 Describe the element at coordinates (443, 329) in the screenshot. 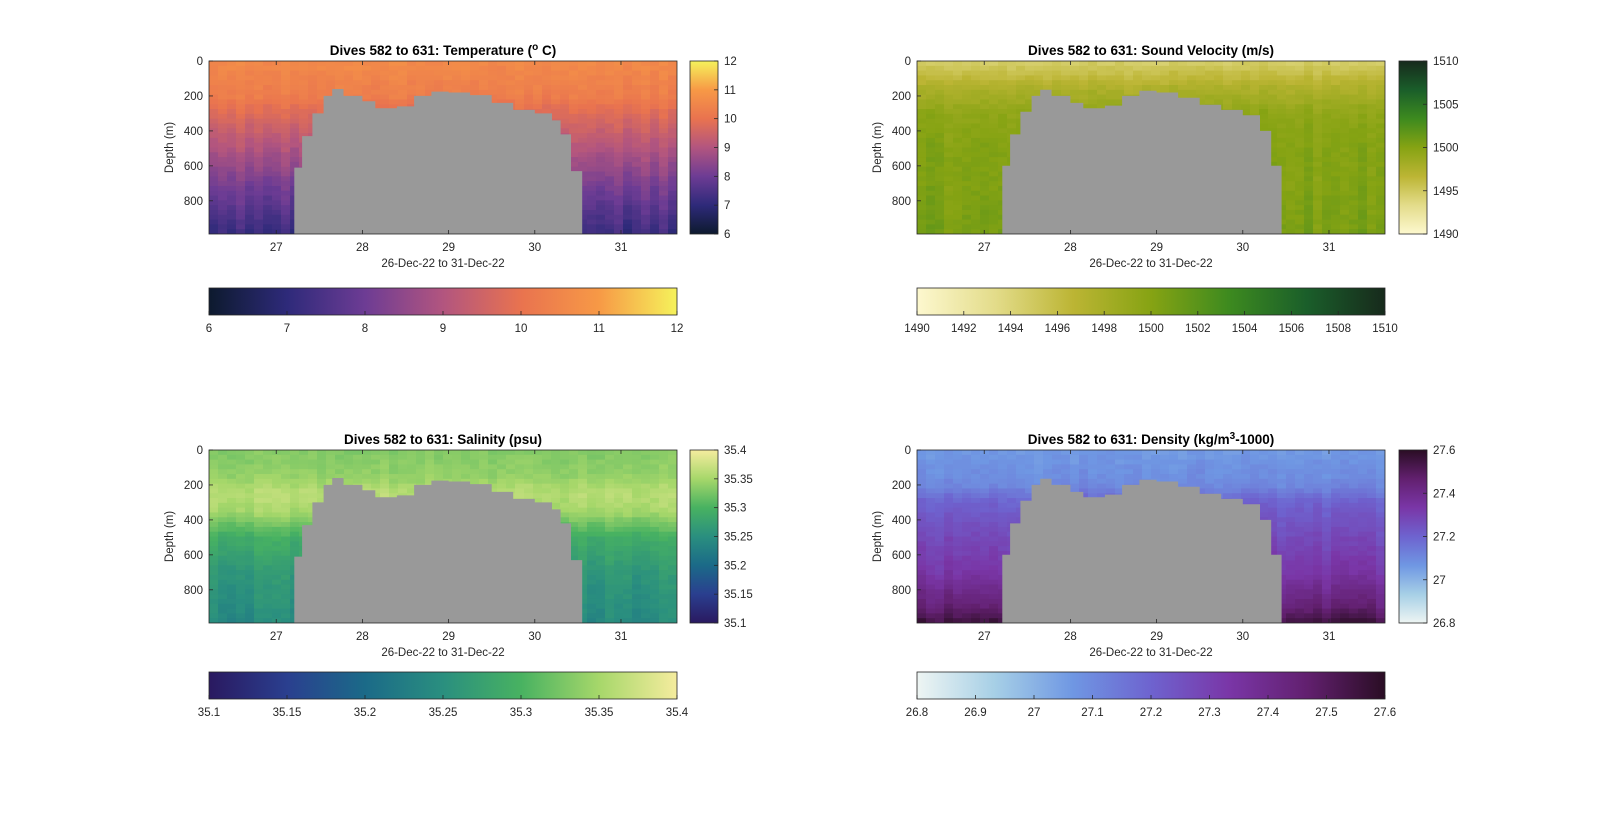

I see `colorbar-h-tick-label: 9` at that location.